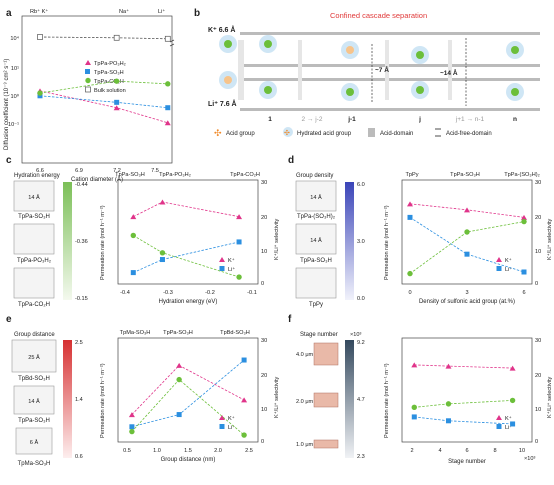  Describe the element at coordinates (305, 402) in the screenshot. I see `thickness-2: 2.0 μm` at that location.